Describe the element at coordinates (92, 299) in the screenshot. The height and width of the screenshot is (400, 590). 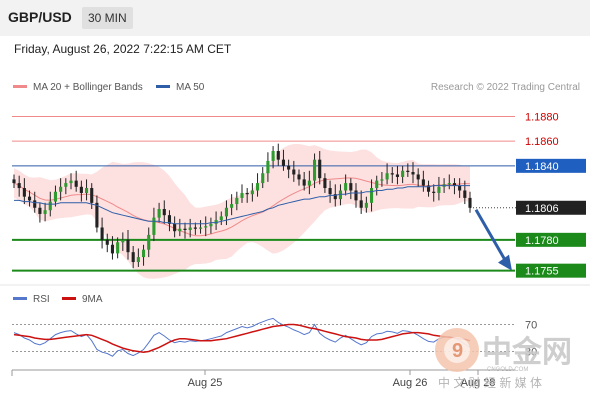
I see `ma9-legend-label: 9MA` at that location.